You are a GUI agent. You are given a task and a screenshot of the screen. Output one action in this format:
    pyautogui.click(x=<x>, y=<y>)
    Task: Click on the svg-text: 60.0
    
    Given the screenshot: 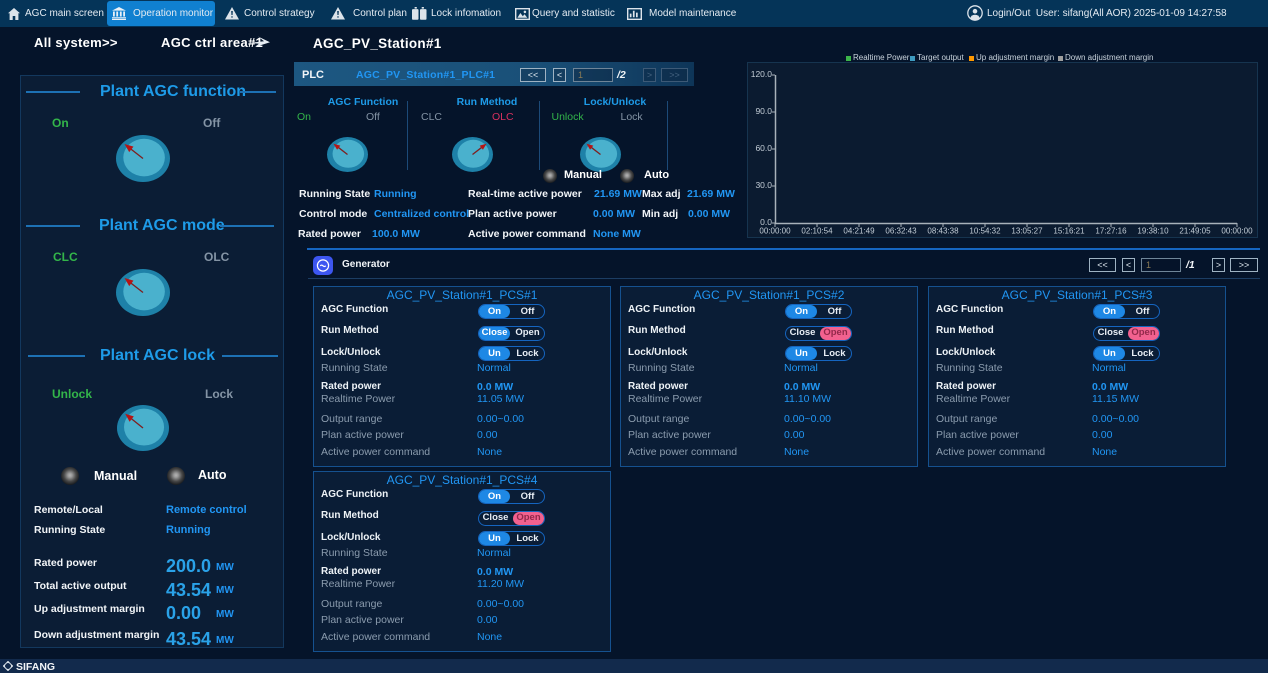 What is the action you would take?
    pyautogui.click(x=763, y=148)
    